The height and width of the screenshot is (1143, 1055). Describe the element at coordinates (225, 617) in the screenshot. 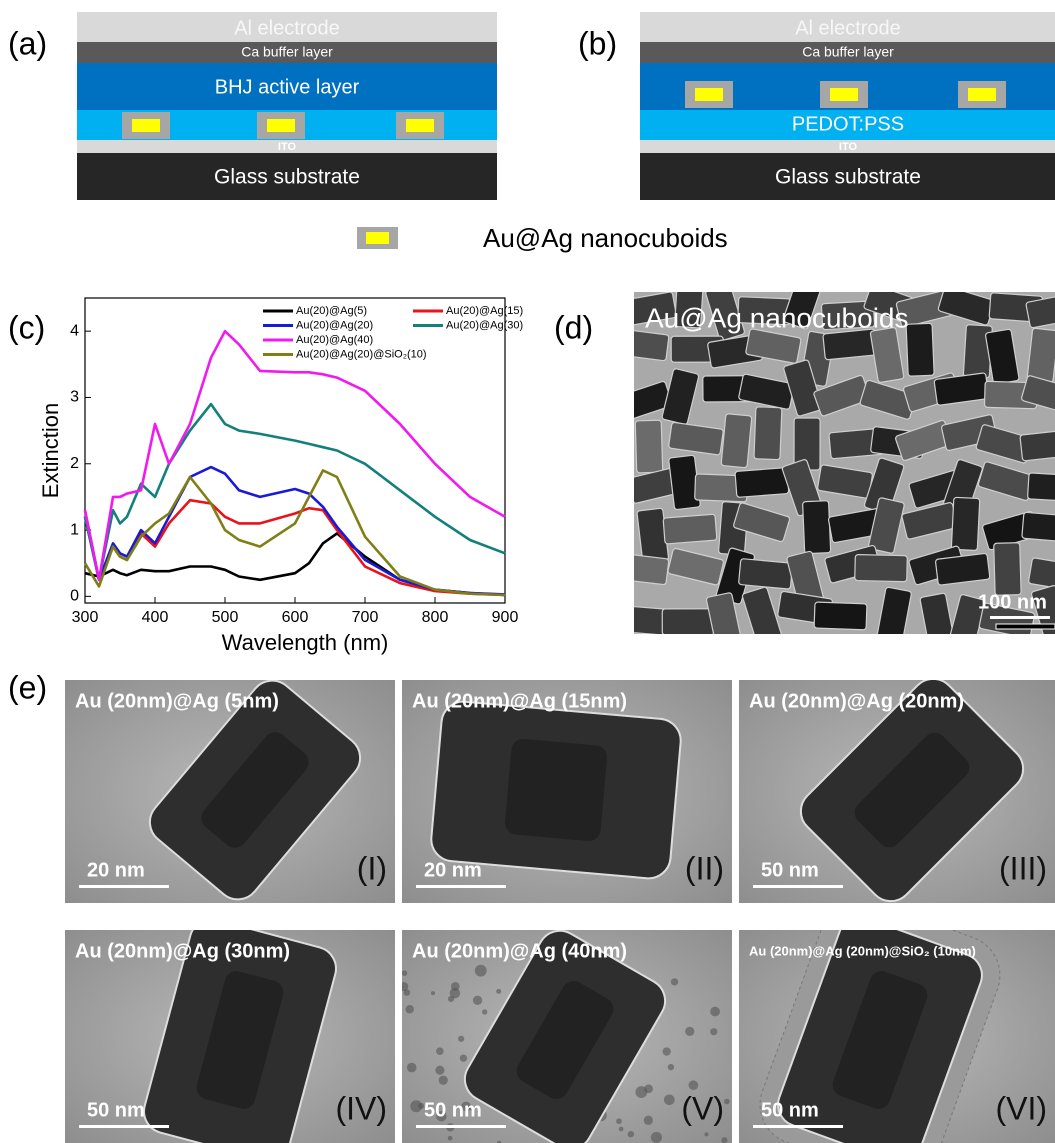

I see `x-tick-label: 500` at that location.